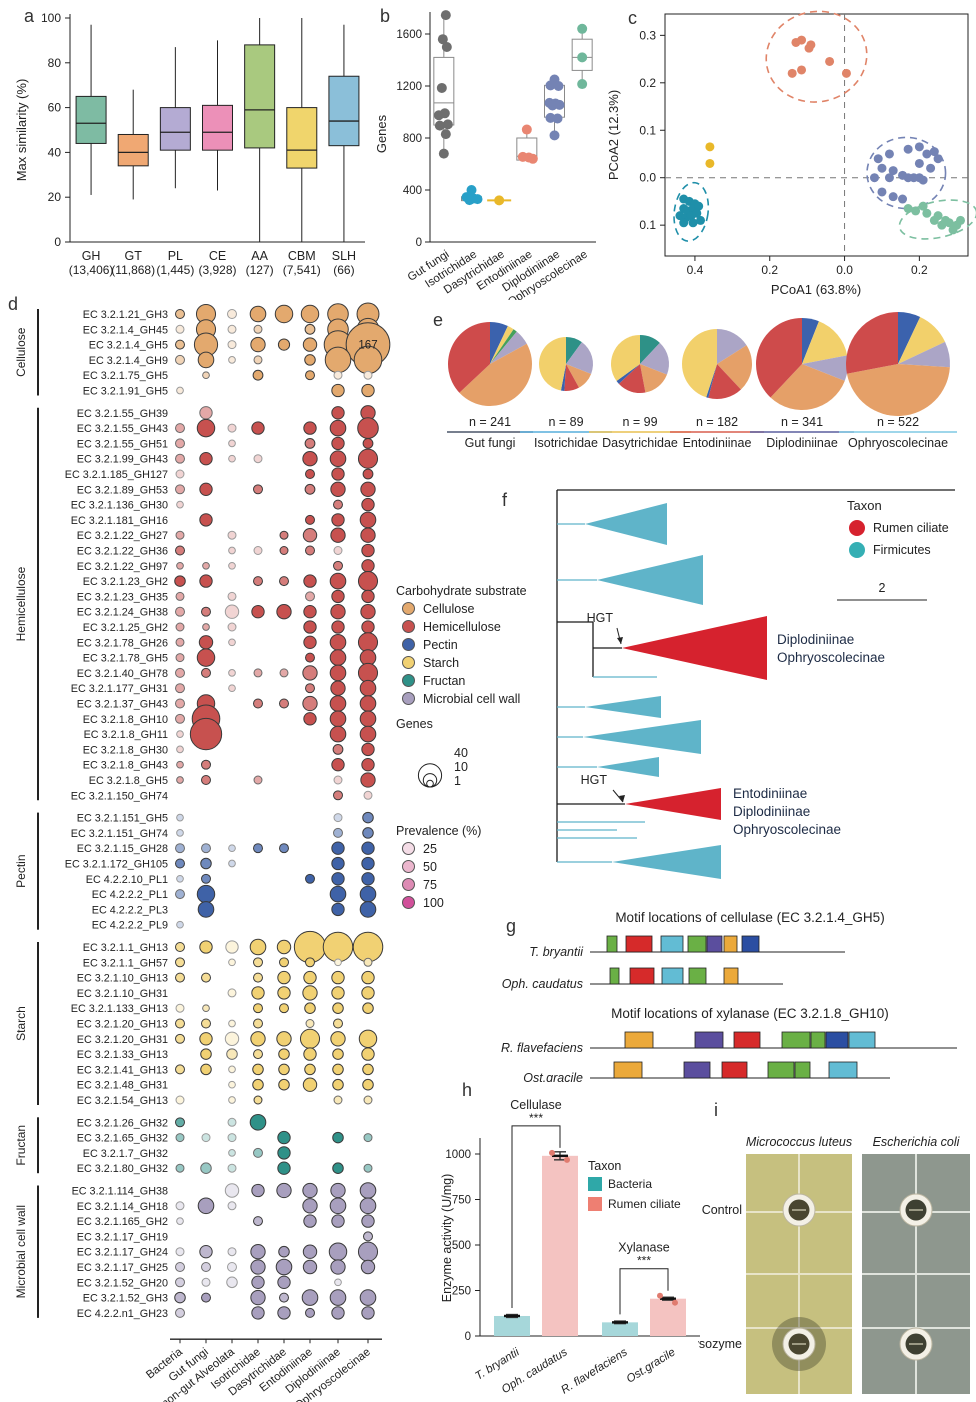 This screenshot has height=1402, width=976. Describe the element at coordinates (125, 659) in the screenshot. I see `svg-text: EC 3.2.1.78_GH5` at that location.